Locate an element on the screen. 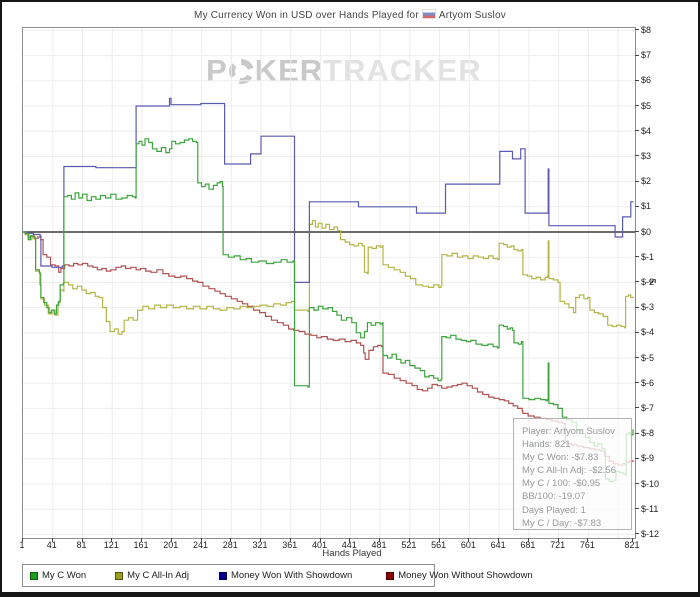 The image size is (700, 597). x-tick-label: 161 is located at coordinates (141, 545).